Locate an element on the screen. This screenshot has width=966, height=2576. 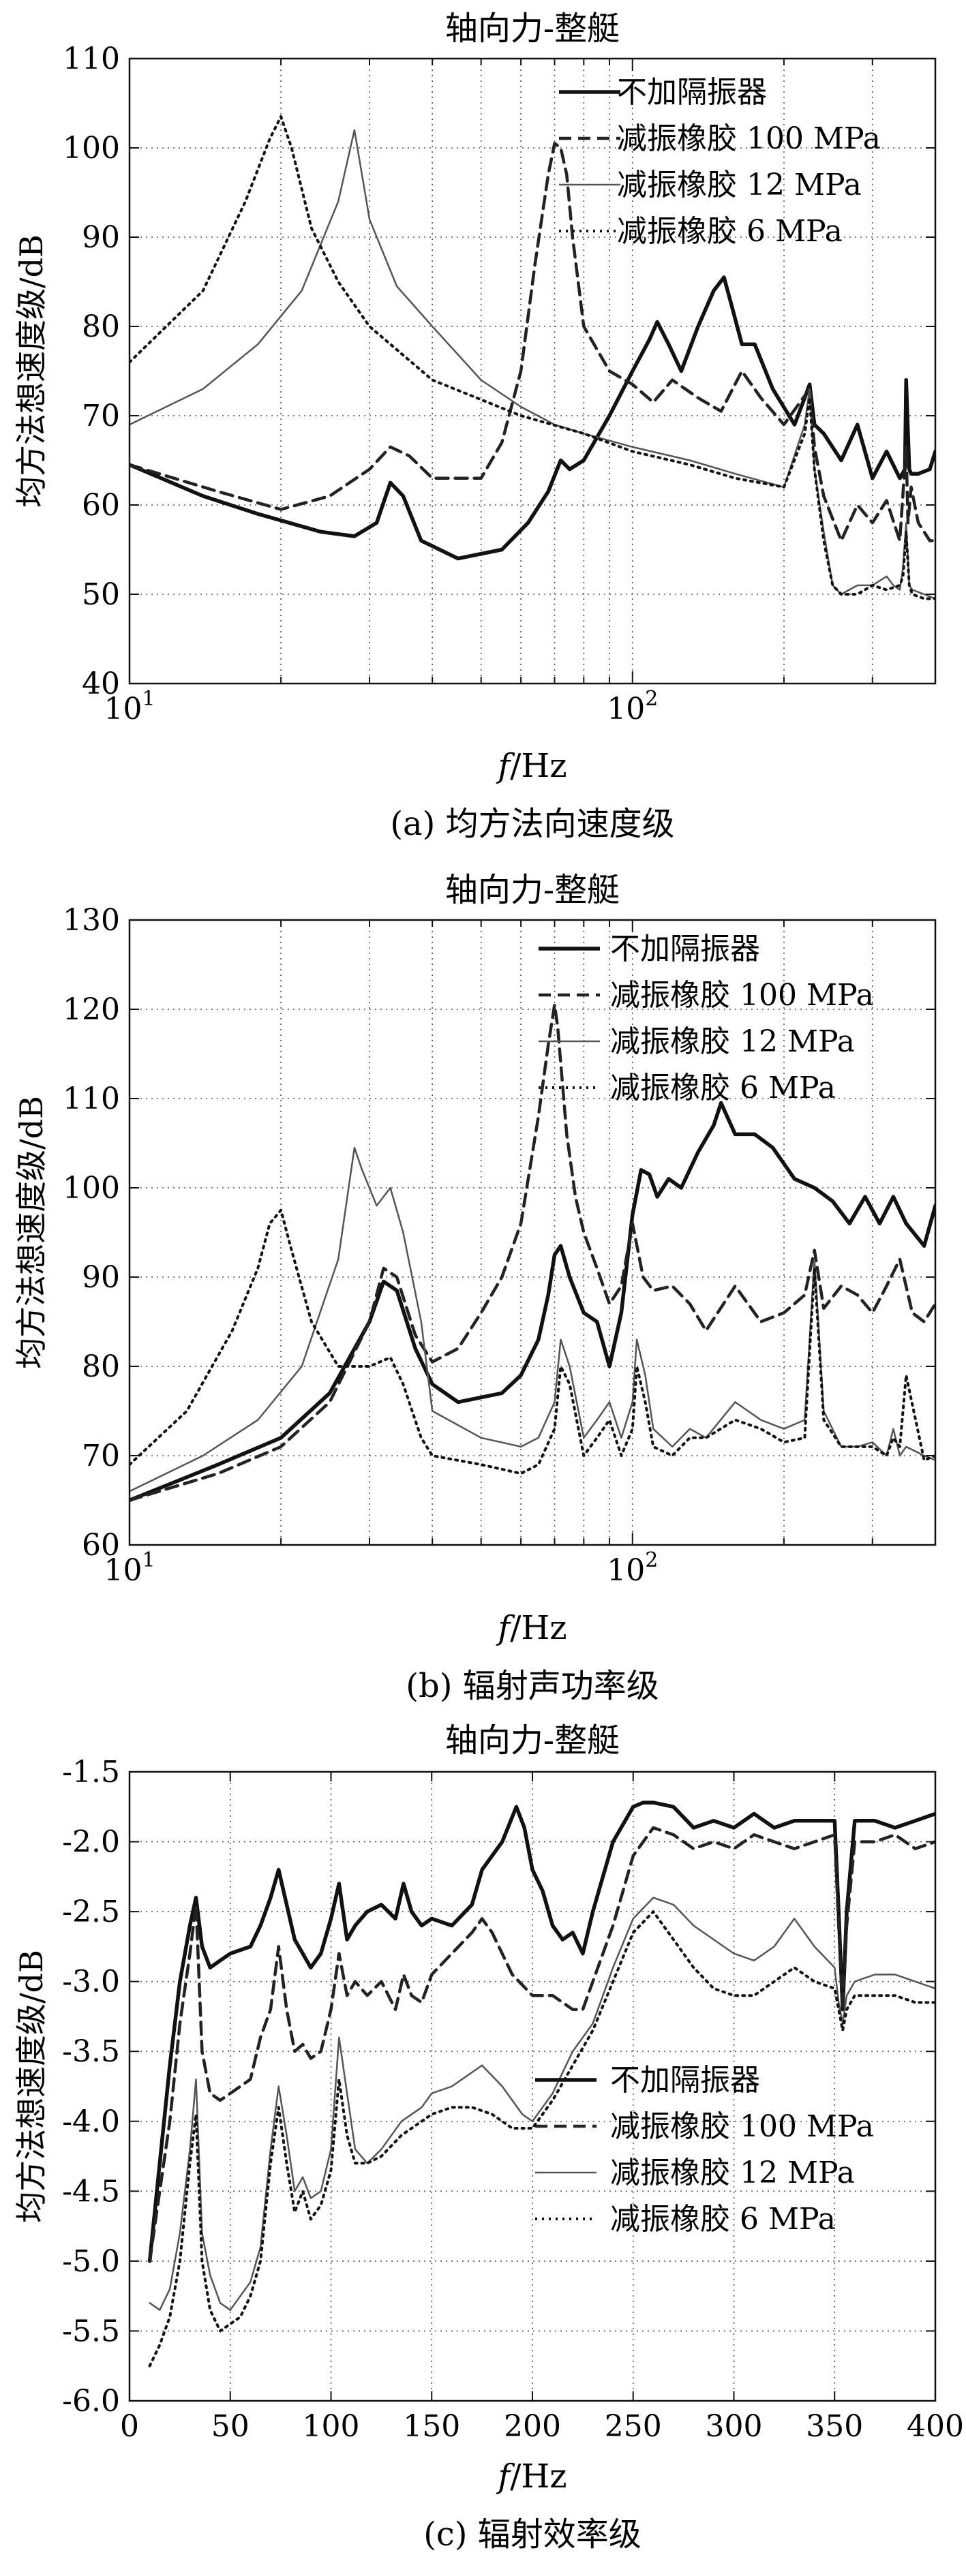
y-tick-label: -1.5 is located at coordinates (91, 1773).